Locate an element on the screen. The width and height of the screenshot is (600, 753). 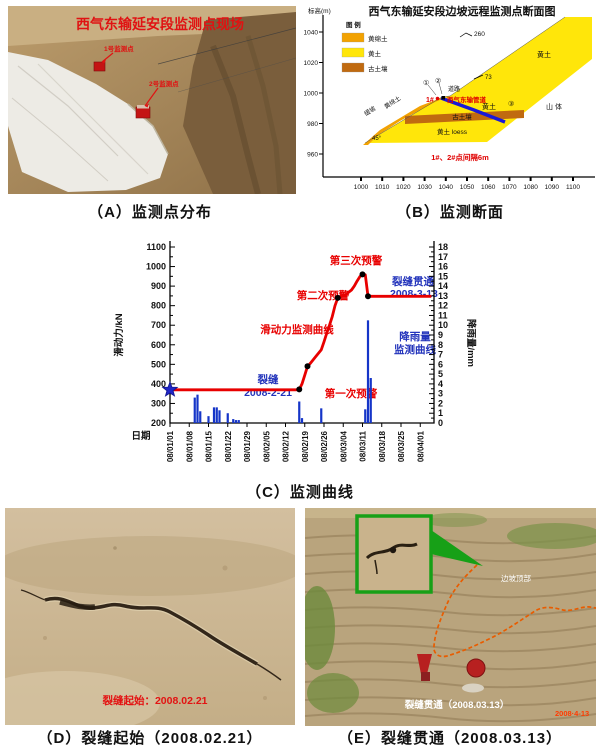
vegetation-top-right is located at coordinates (553, 536).